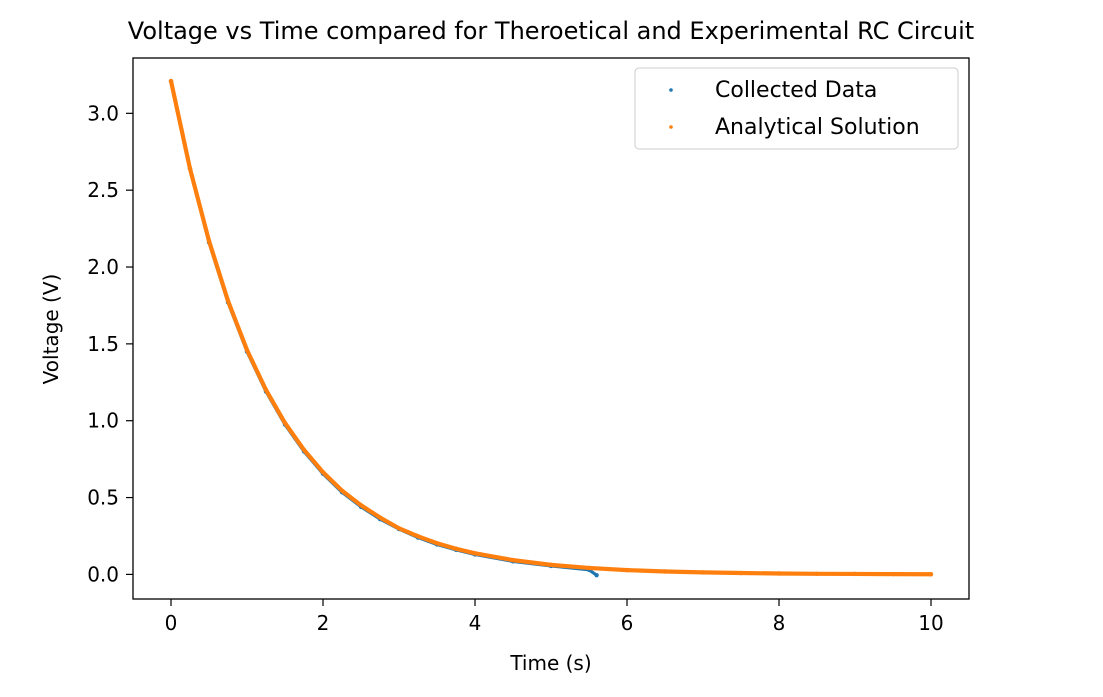  What do you see at coordinates (323, 623) in the screenshot?
I see `x-tick-label: 2` at bounding box center [323, 623].